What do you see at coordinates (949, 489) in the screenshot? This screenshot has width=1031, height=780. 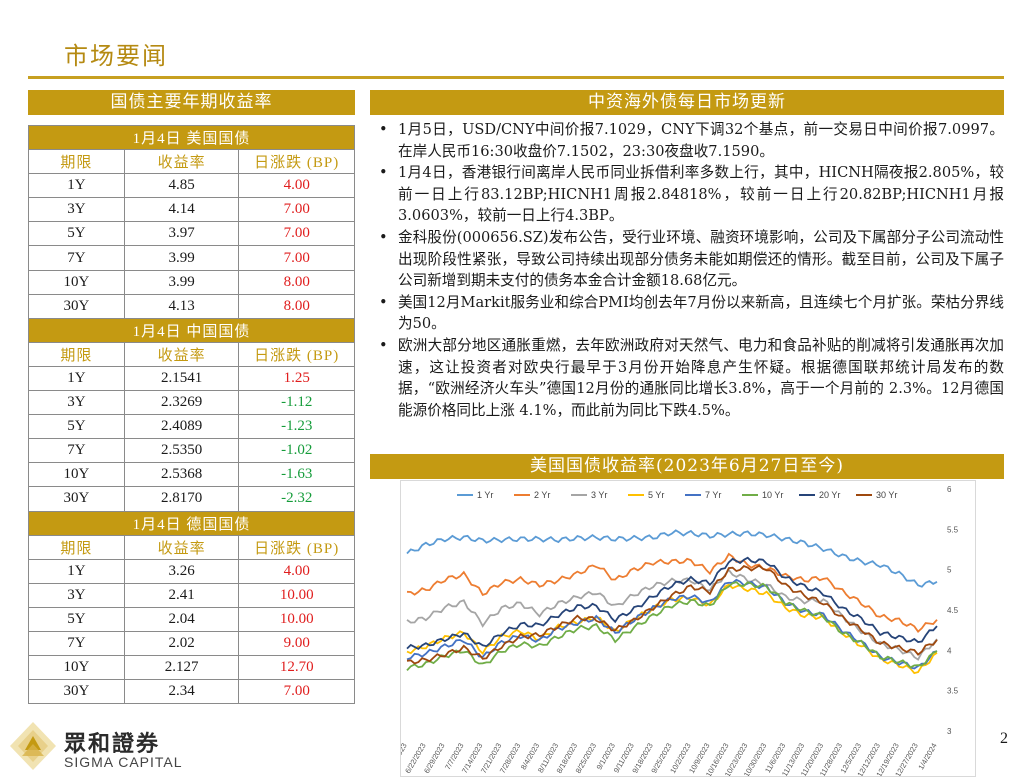 I see `y-tick-label: 6` at bounding box center [949, 489].